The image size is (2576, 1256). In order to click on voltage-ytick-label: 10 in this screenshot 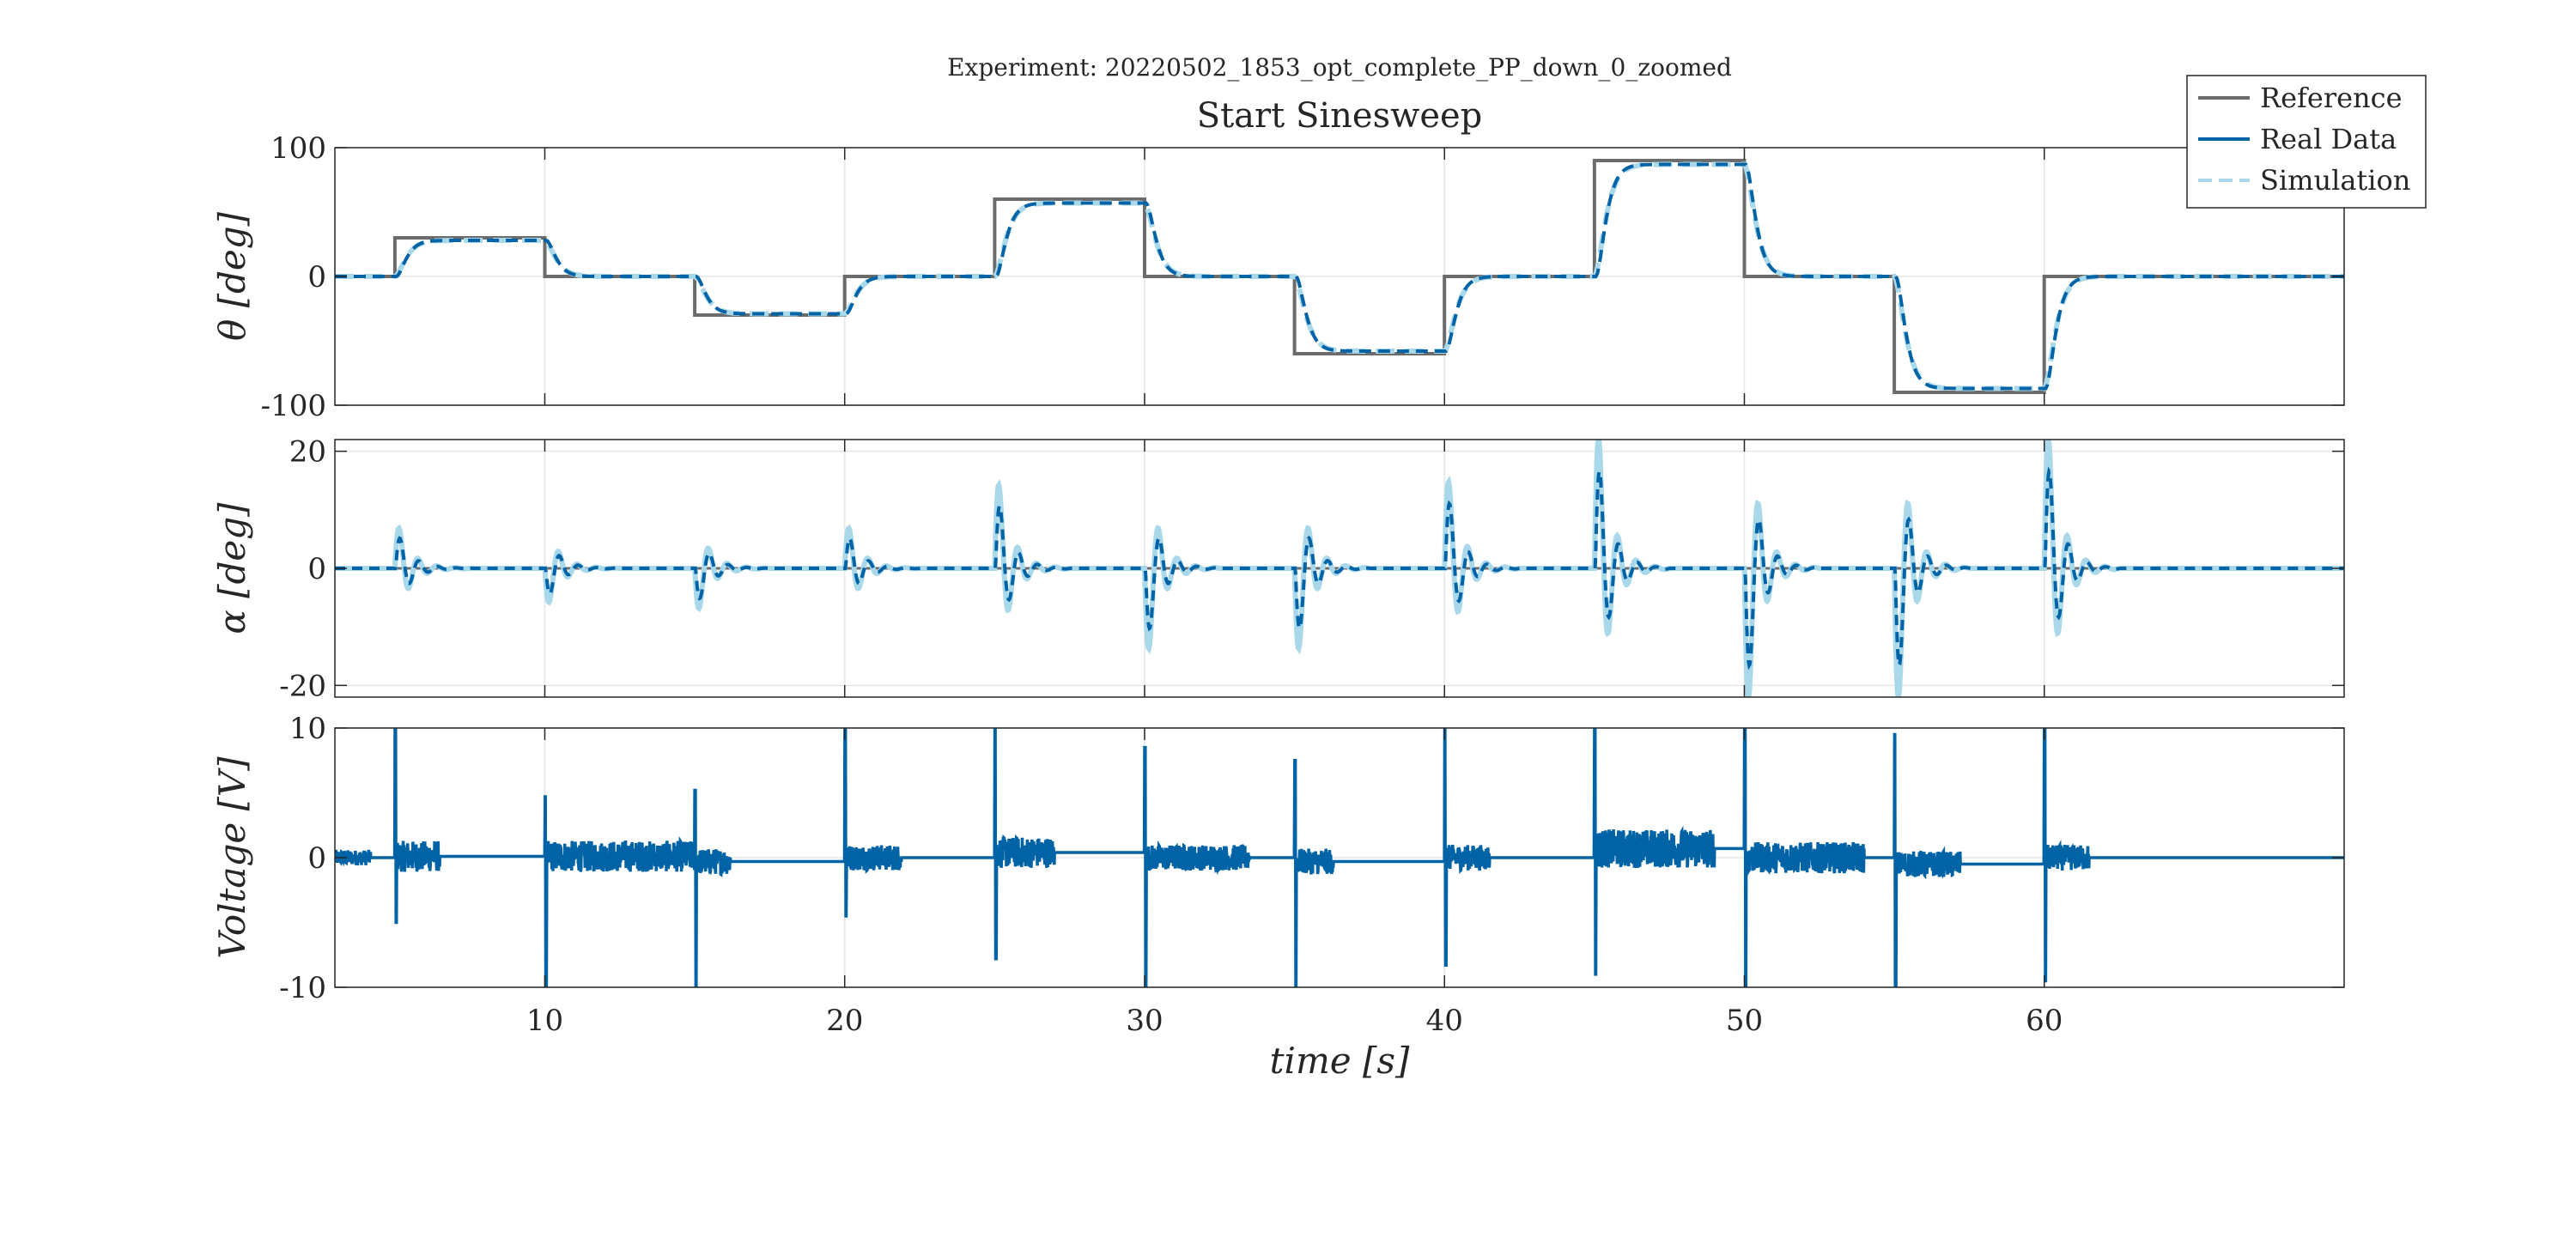, I will do `click(307, 729)`.